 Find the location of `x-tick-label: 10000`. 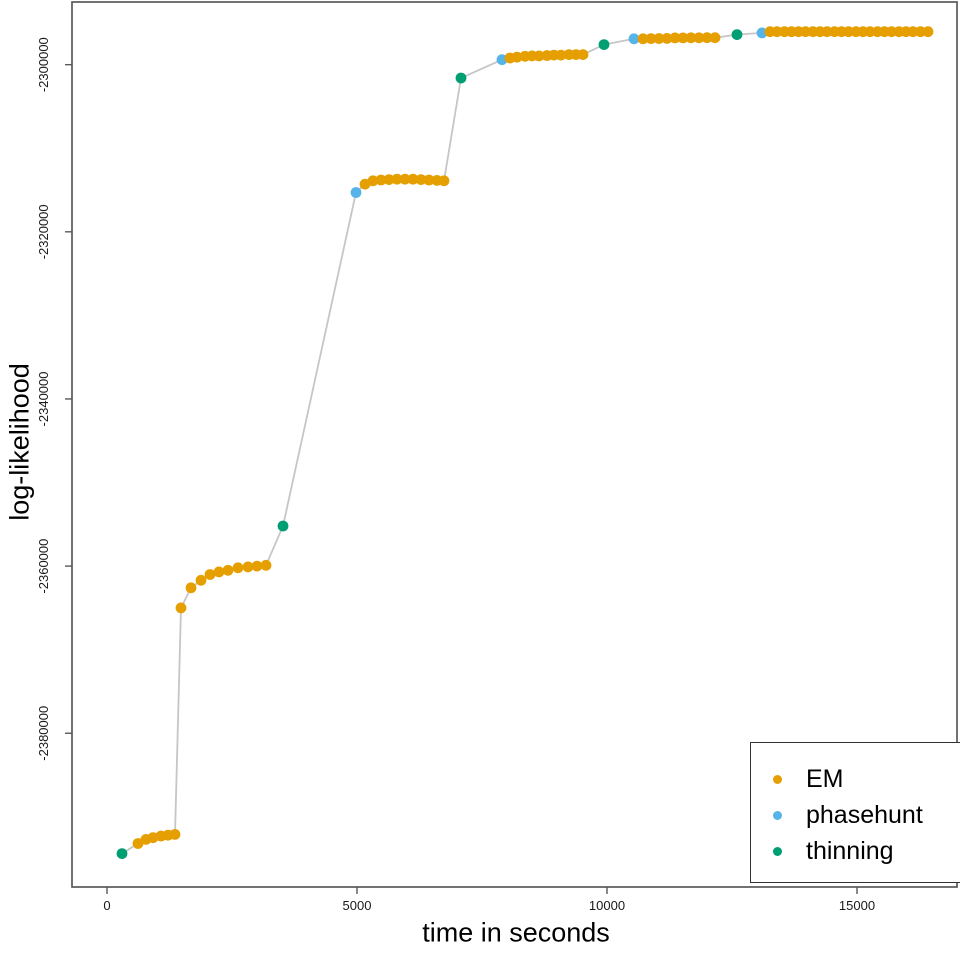

x-tick-label: 10000 is located at coordinates (607, 905).